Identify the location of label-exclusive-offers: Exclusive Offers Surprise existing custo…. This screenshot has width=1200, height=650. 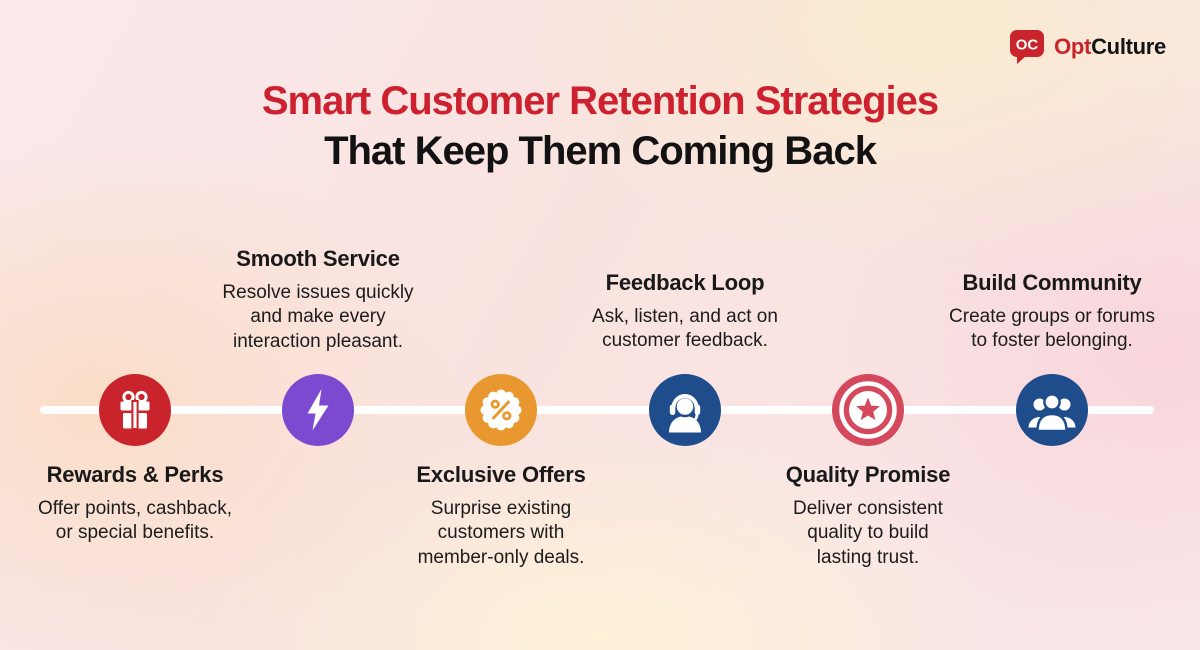
(501, 516).